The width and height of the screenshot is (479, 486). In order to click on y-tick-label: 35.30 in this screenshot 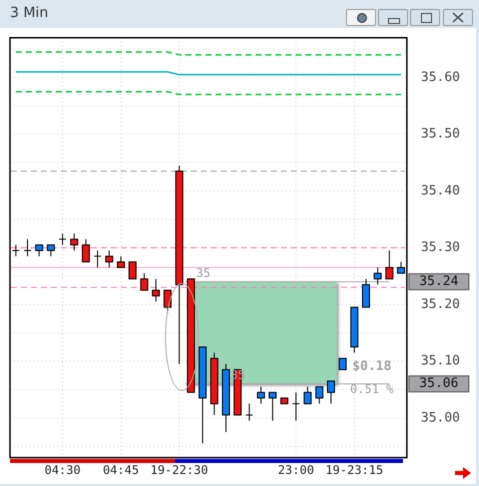, I will do `click(440, 248)`.